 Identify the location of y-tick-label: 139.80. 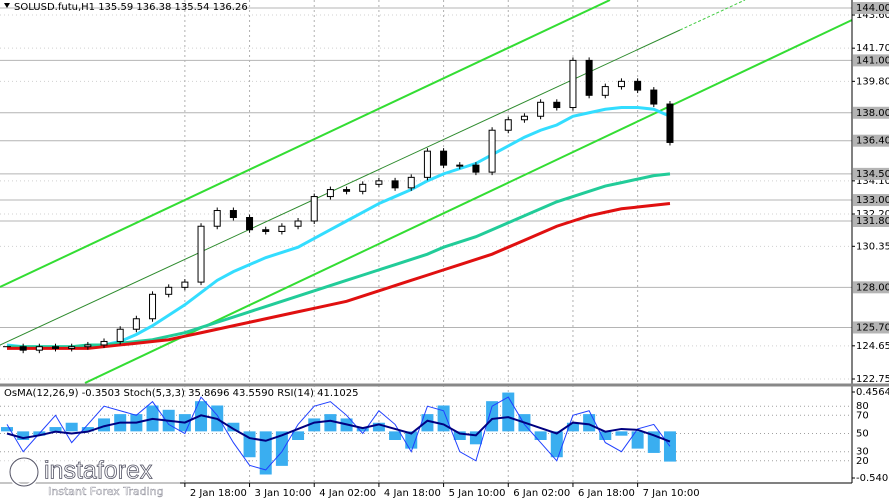
(872, 81).